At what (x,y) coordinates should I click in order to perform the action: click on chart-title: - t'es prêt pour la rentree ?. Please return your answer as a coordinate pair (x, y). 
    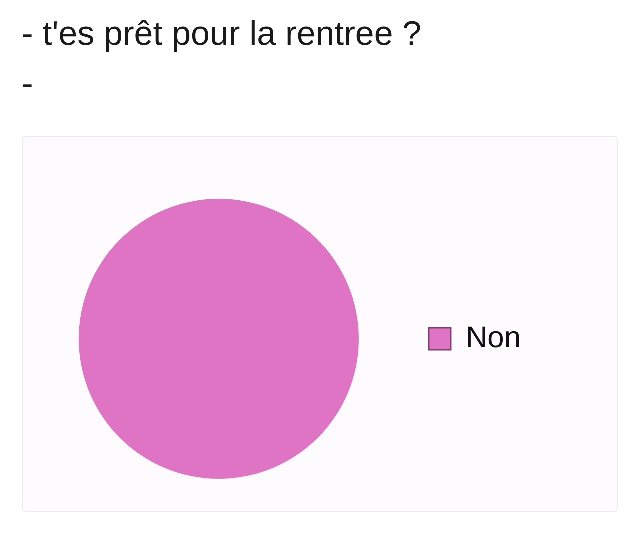
    Looking at the image, I should click on (222, 34).